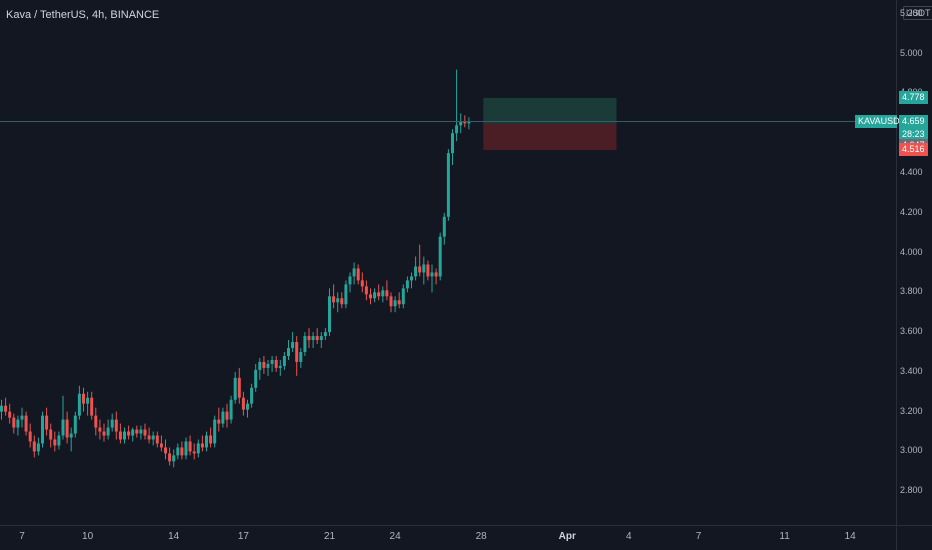 This screenshot has height=550, width=932. Describe the element at coordinates (329, 536) in the screenshot. I see `time-tick-label: 21` at that location.